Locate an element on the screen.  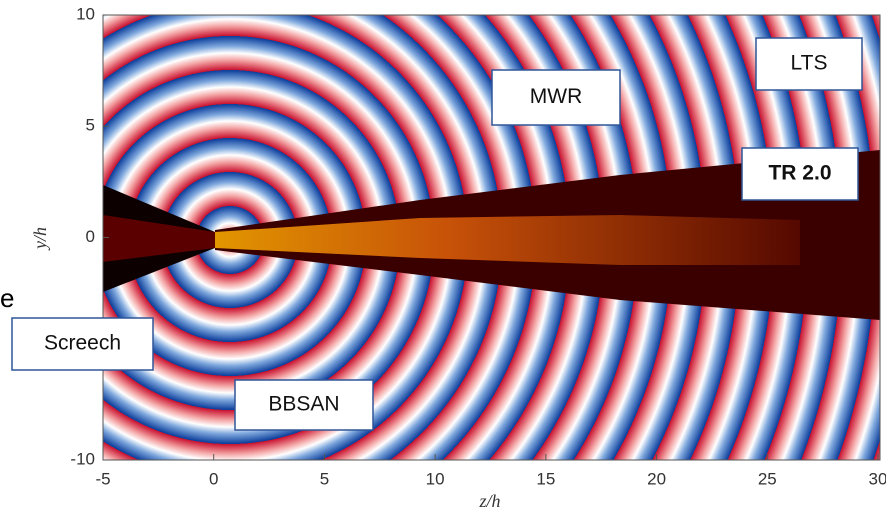
x-tick-label: 5 is located at coordinates (324, 478).